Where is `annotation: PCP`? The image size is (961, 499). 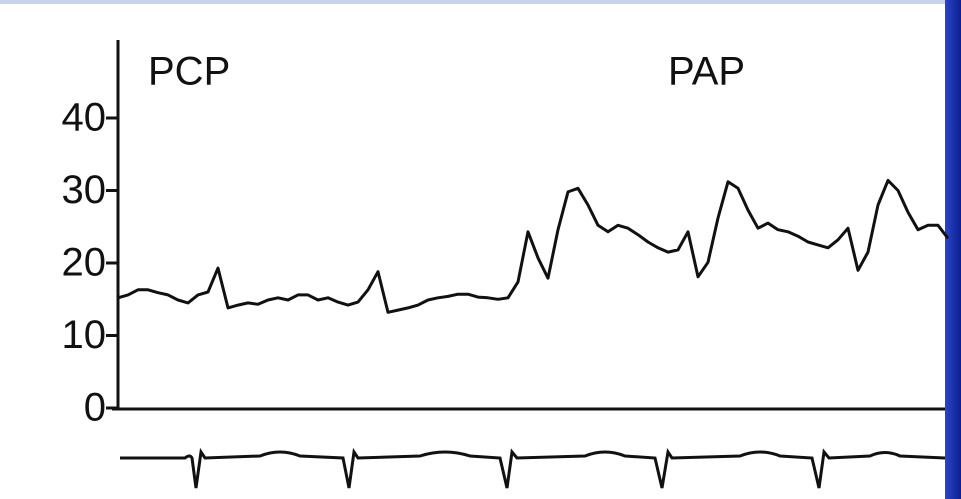
annotation: PCP is located at coordinates (189, 72).